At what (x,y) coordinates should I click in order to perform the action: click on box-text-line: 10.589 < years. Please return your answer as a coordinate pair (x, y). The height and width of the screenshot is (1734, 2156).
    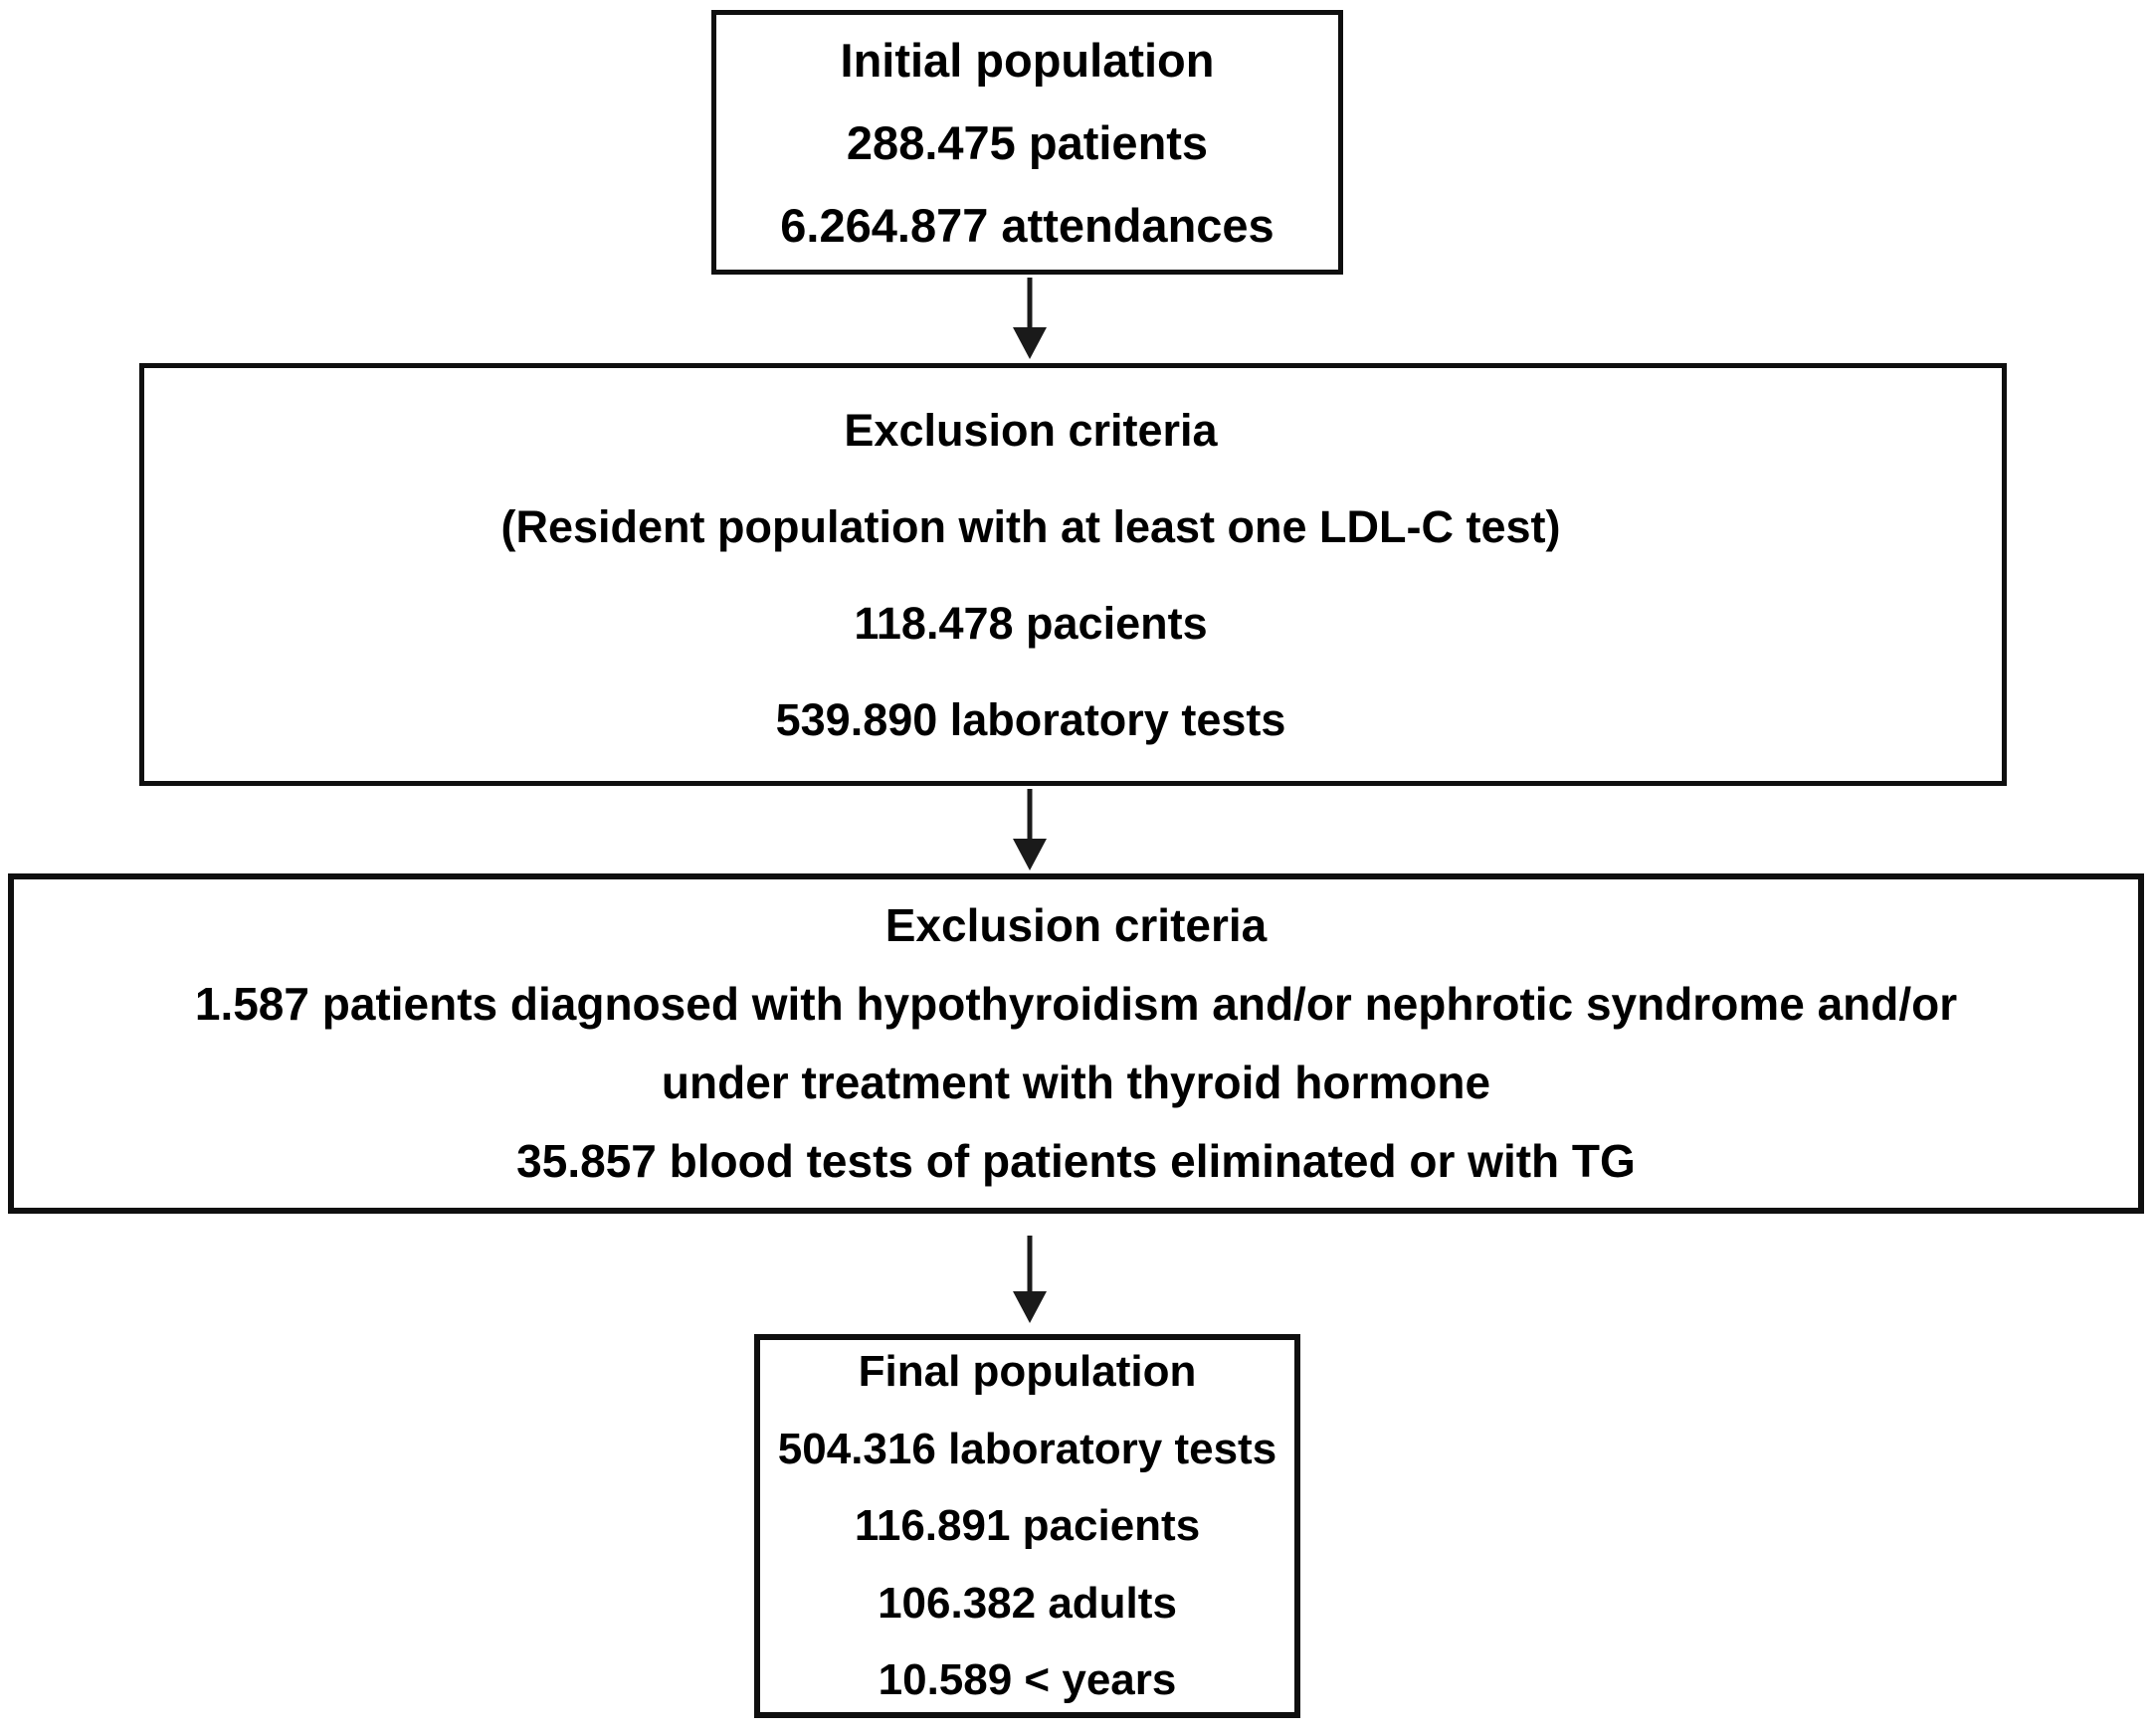
    Looking at the image, I should click on (1027, 1680).